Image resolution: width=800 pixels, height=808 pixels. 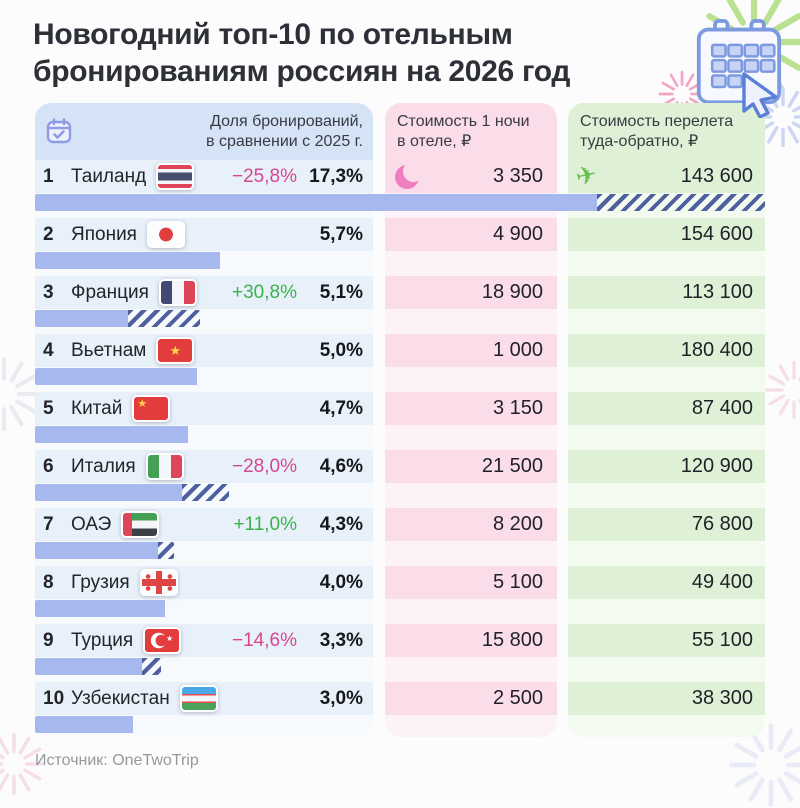 What do you see at coordinates (471, 131) in the screenshot?
I see `hotel-column-header: Стоимость 1 ночи в отеле, ₽` at bounding box center [471, 131].